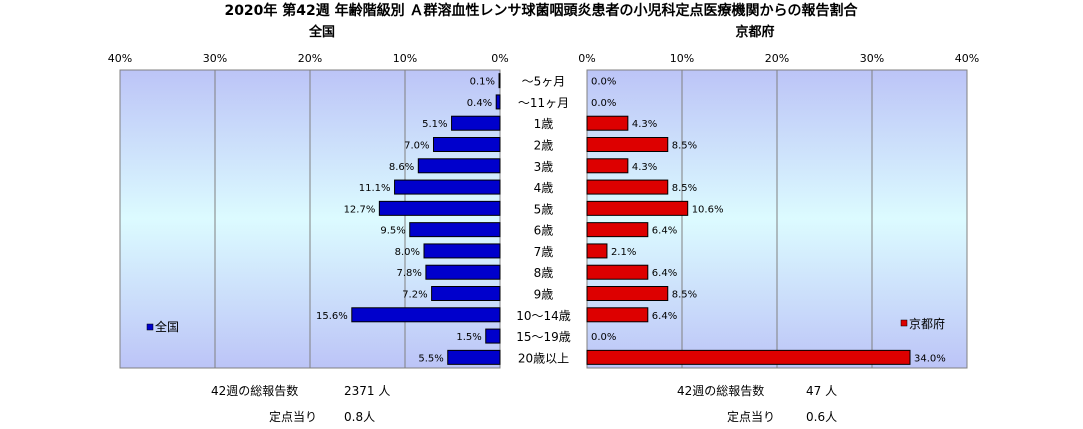 The height and width of the screenshot is (429, 1083). Describe the element at coordinates (544, 252) in the screenshot. I see `category-label: 7歳` at that location.